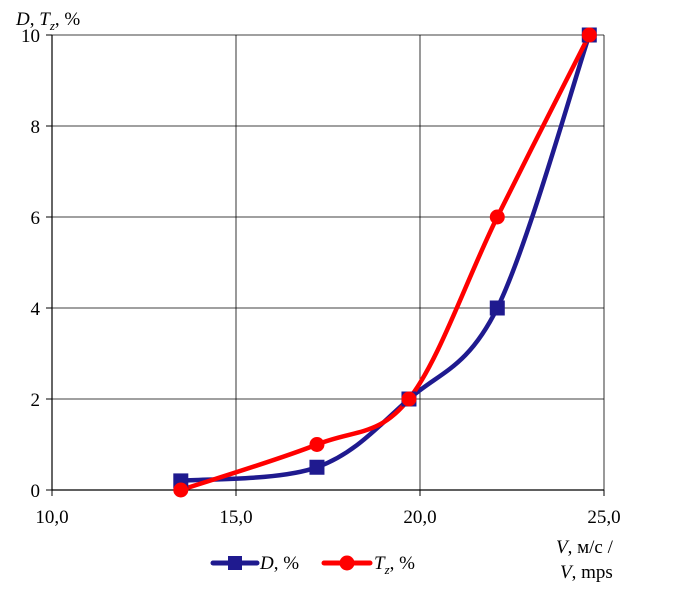  I want to click on x-axis-title-line2-rest: , mps, so click(592, 572).